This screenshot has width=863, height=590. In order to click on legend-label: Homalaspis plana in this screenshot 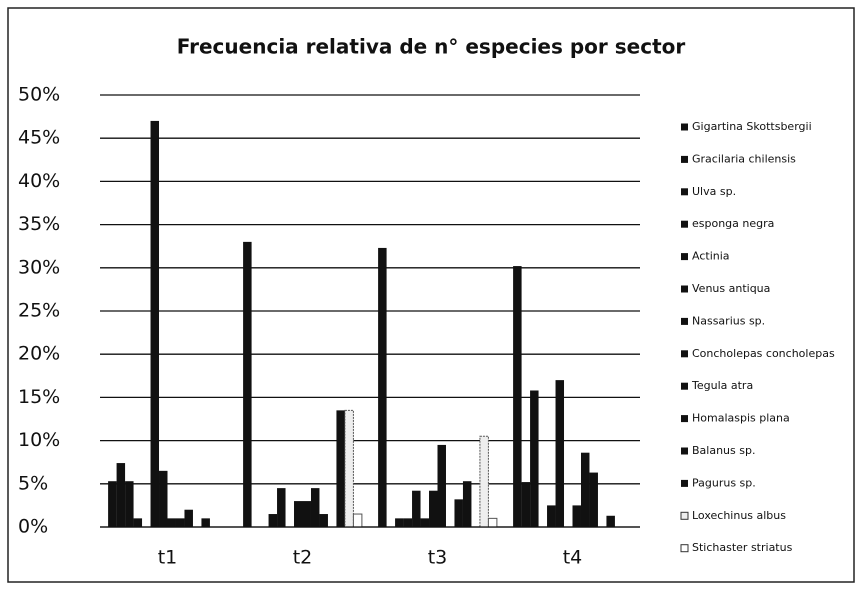, I will do `click(741, 418)`.